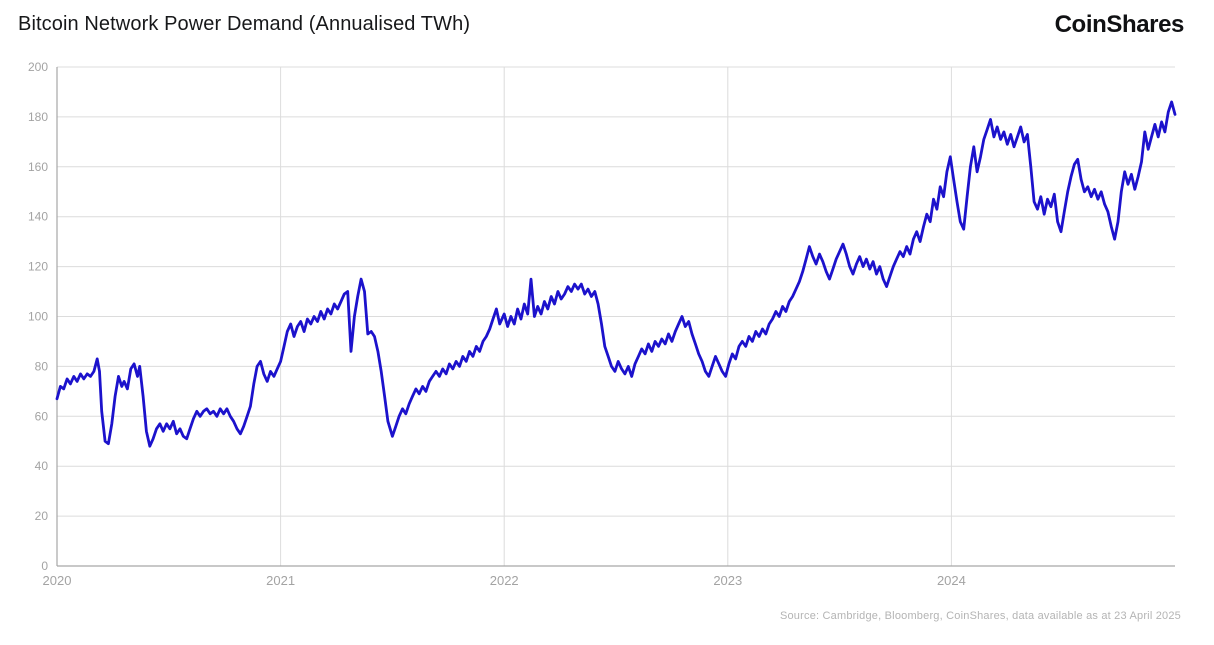  Describe the element at coordinates (42, 416) in the screenshot. I see `svg-text: 60` at that location.